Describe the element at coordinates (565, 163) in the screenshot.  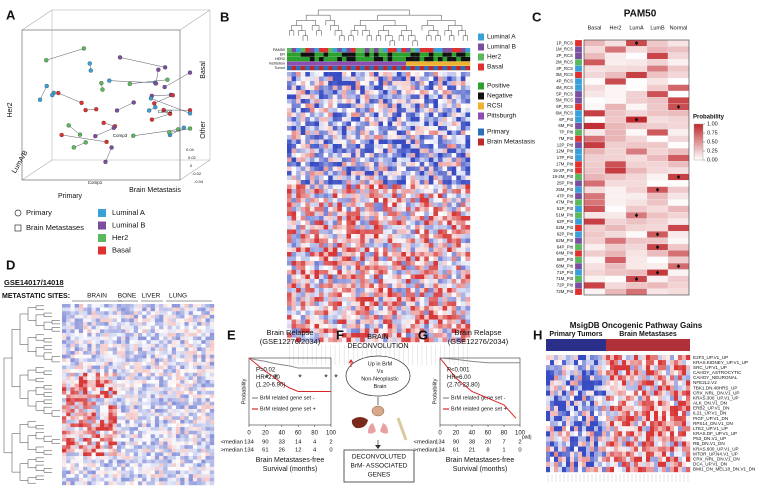
I see `row-label: 17M_Pitt` at that location.